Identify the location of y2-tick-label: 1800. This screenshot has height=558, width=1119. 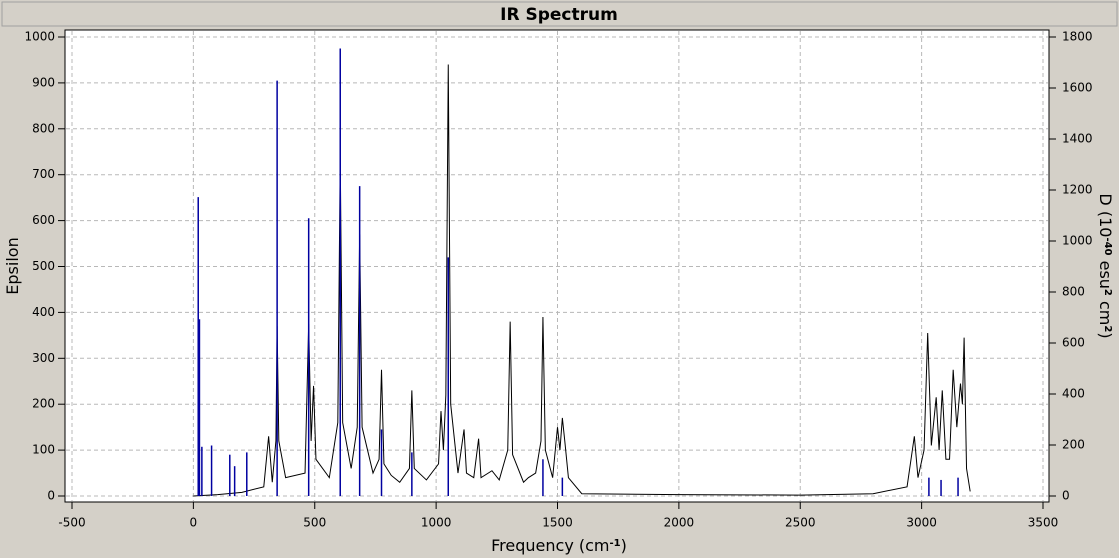
(1077, 37).